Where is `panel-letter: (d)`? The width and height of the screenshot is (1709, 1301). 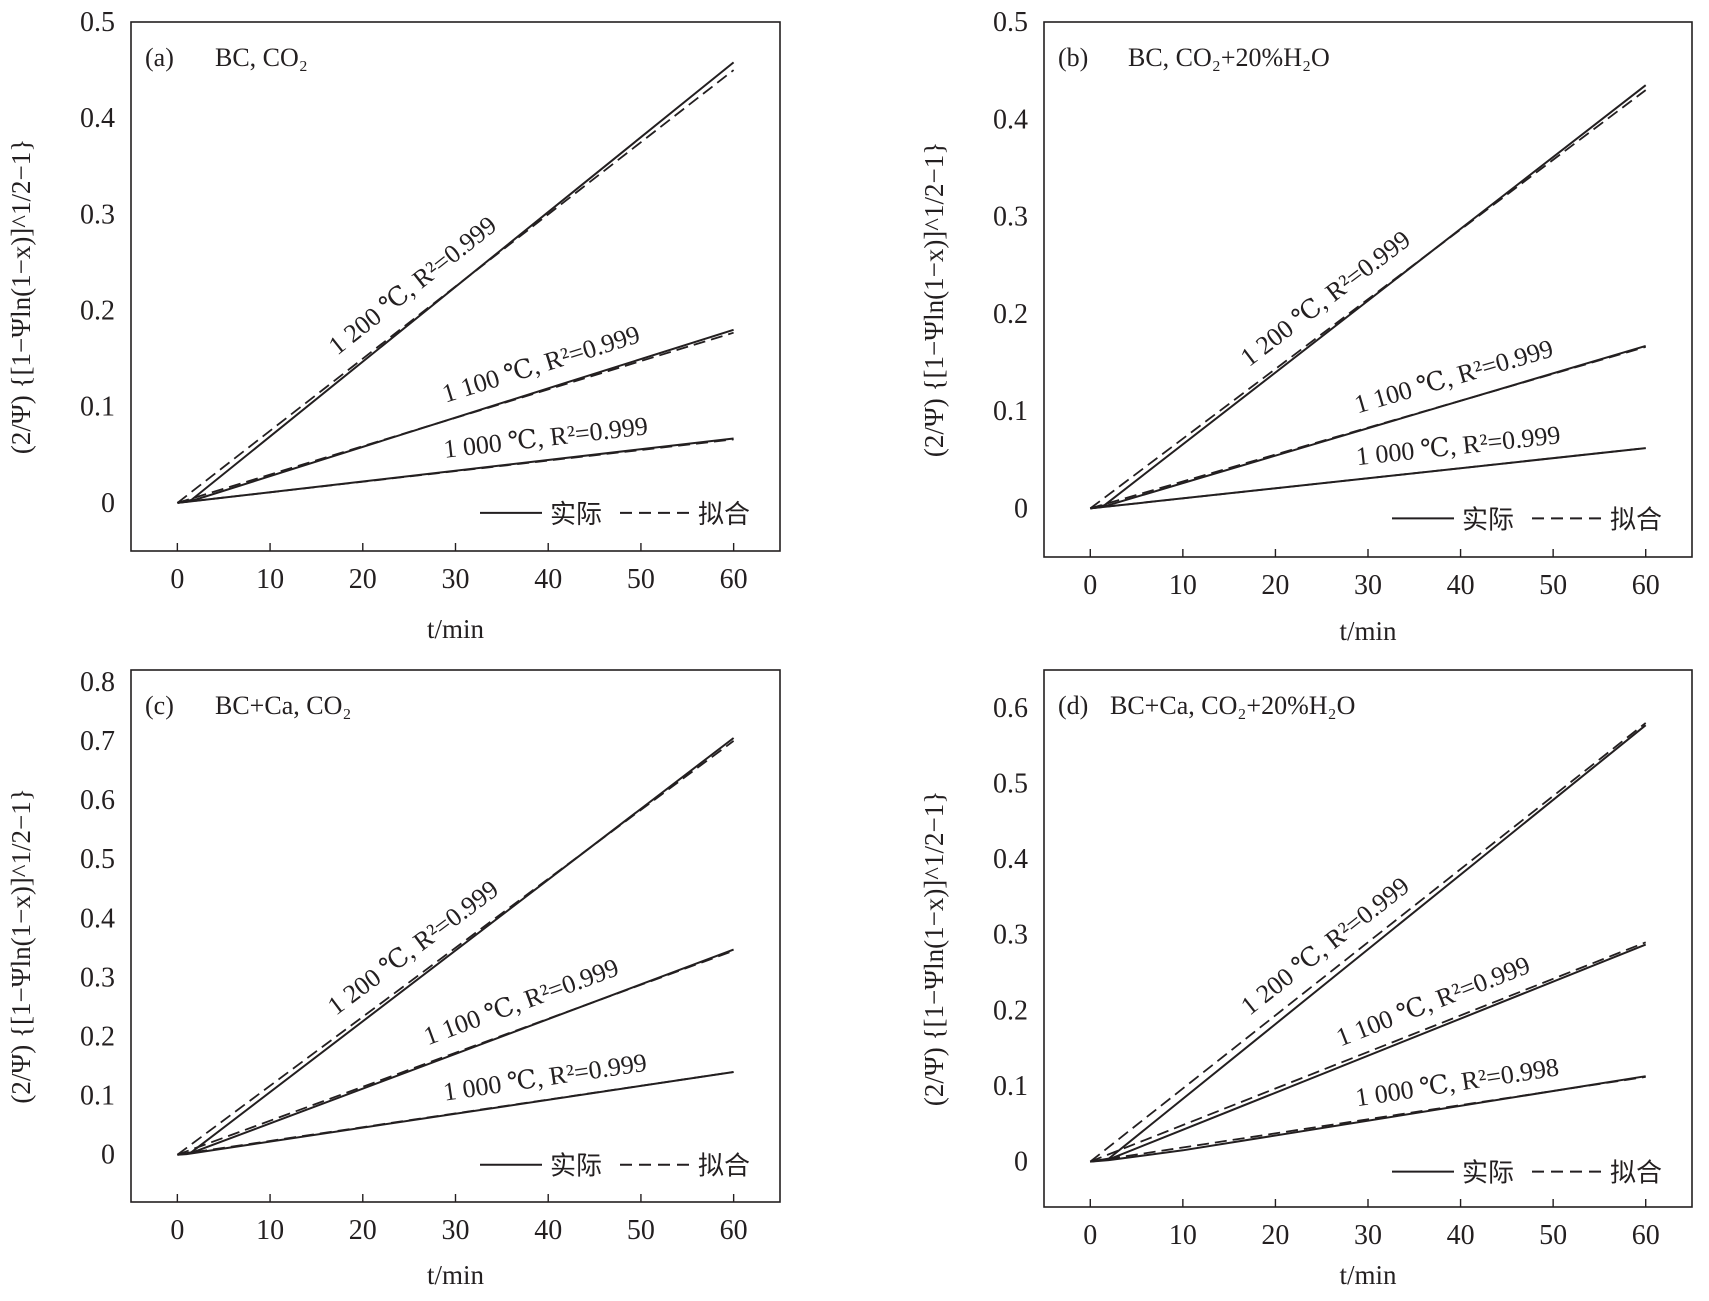 panel-letter: (d) is located at coordinates (1073, 705).